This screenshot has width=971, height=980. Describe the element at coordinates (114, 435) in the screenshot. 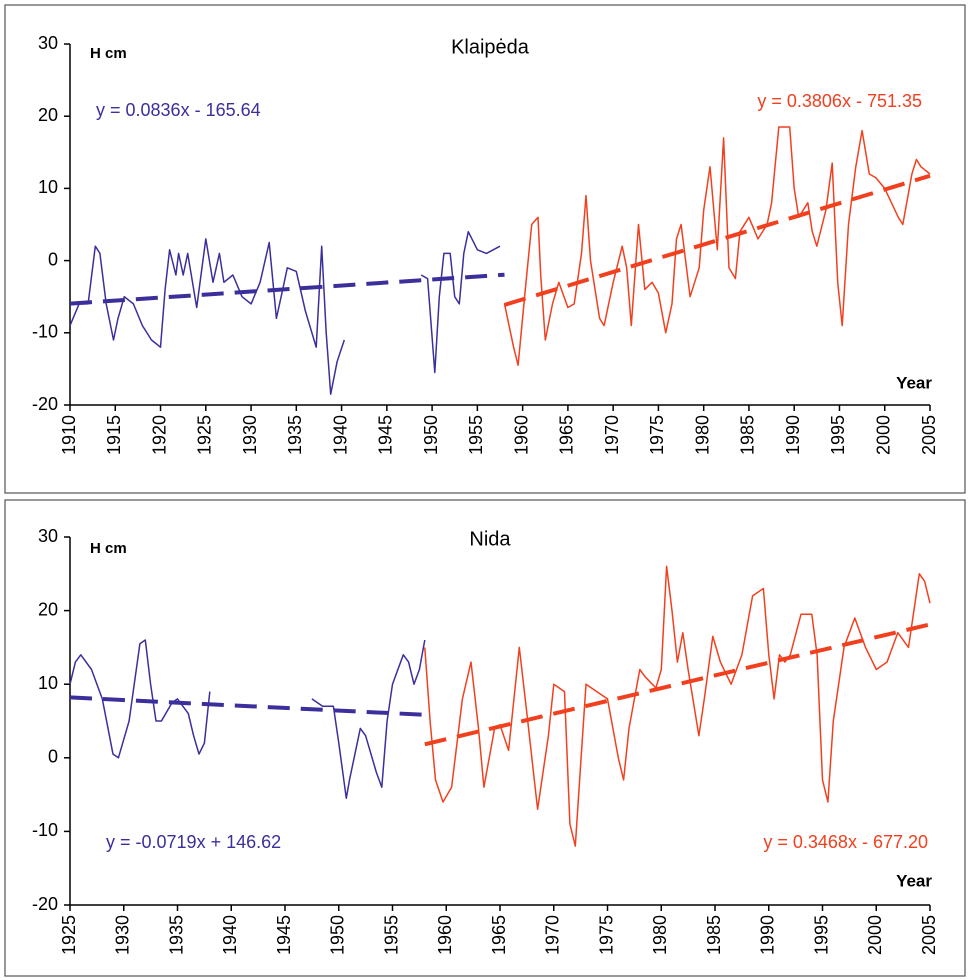

I see `x-tick-label: 1915` at that location.